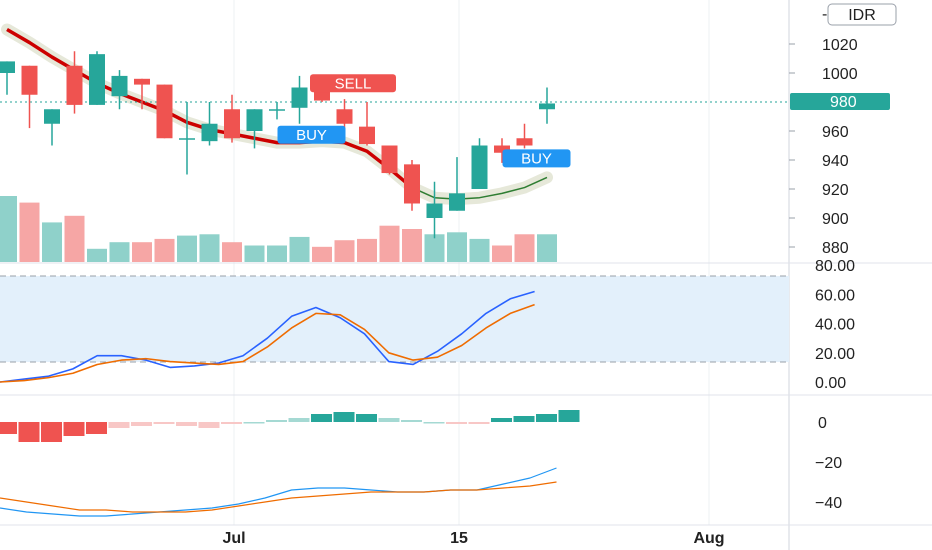  I want to click on stochastic-tick-label: 20.00, so click(835, 354).